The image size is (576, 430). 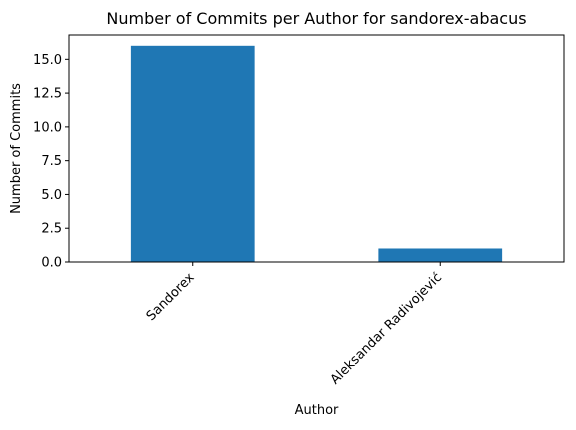 What do you see at coordinates (47, 94) in the screenshot?
I see `y-tick-label: 12.5` at bounding box center [47, 94].